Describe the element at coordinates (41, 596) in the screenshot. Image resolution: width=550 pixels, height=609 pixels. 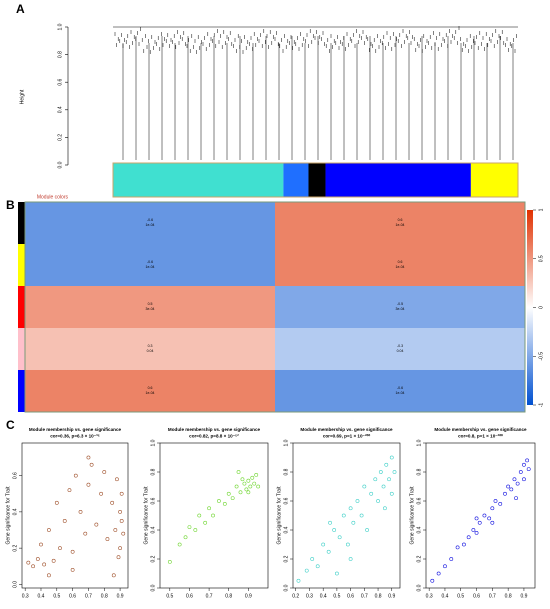
I see `x-tick-label: 0.4` at that location.